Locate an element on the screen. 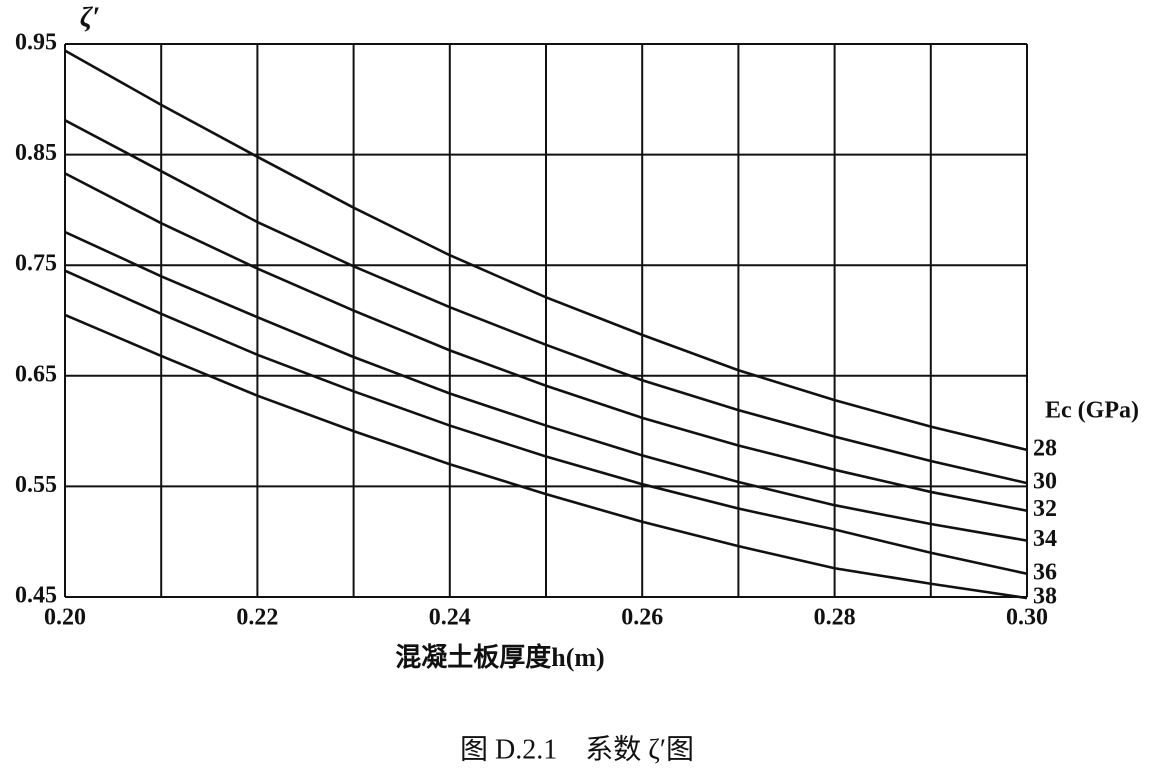  series-label: 28 is located at coordinates (1045, 448).